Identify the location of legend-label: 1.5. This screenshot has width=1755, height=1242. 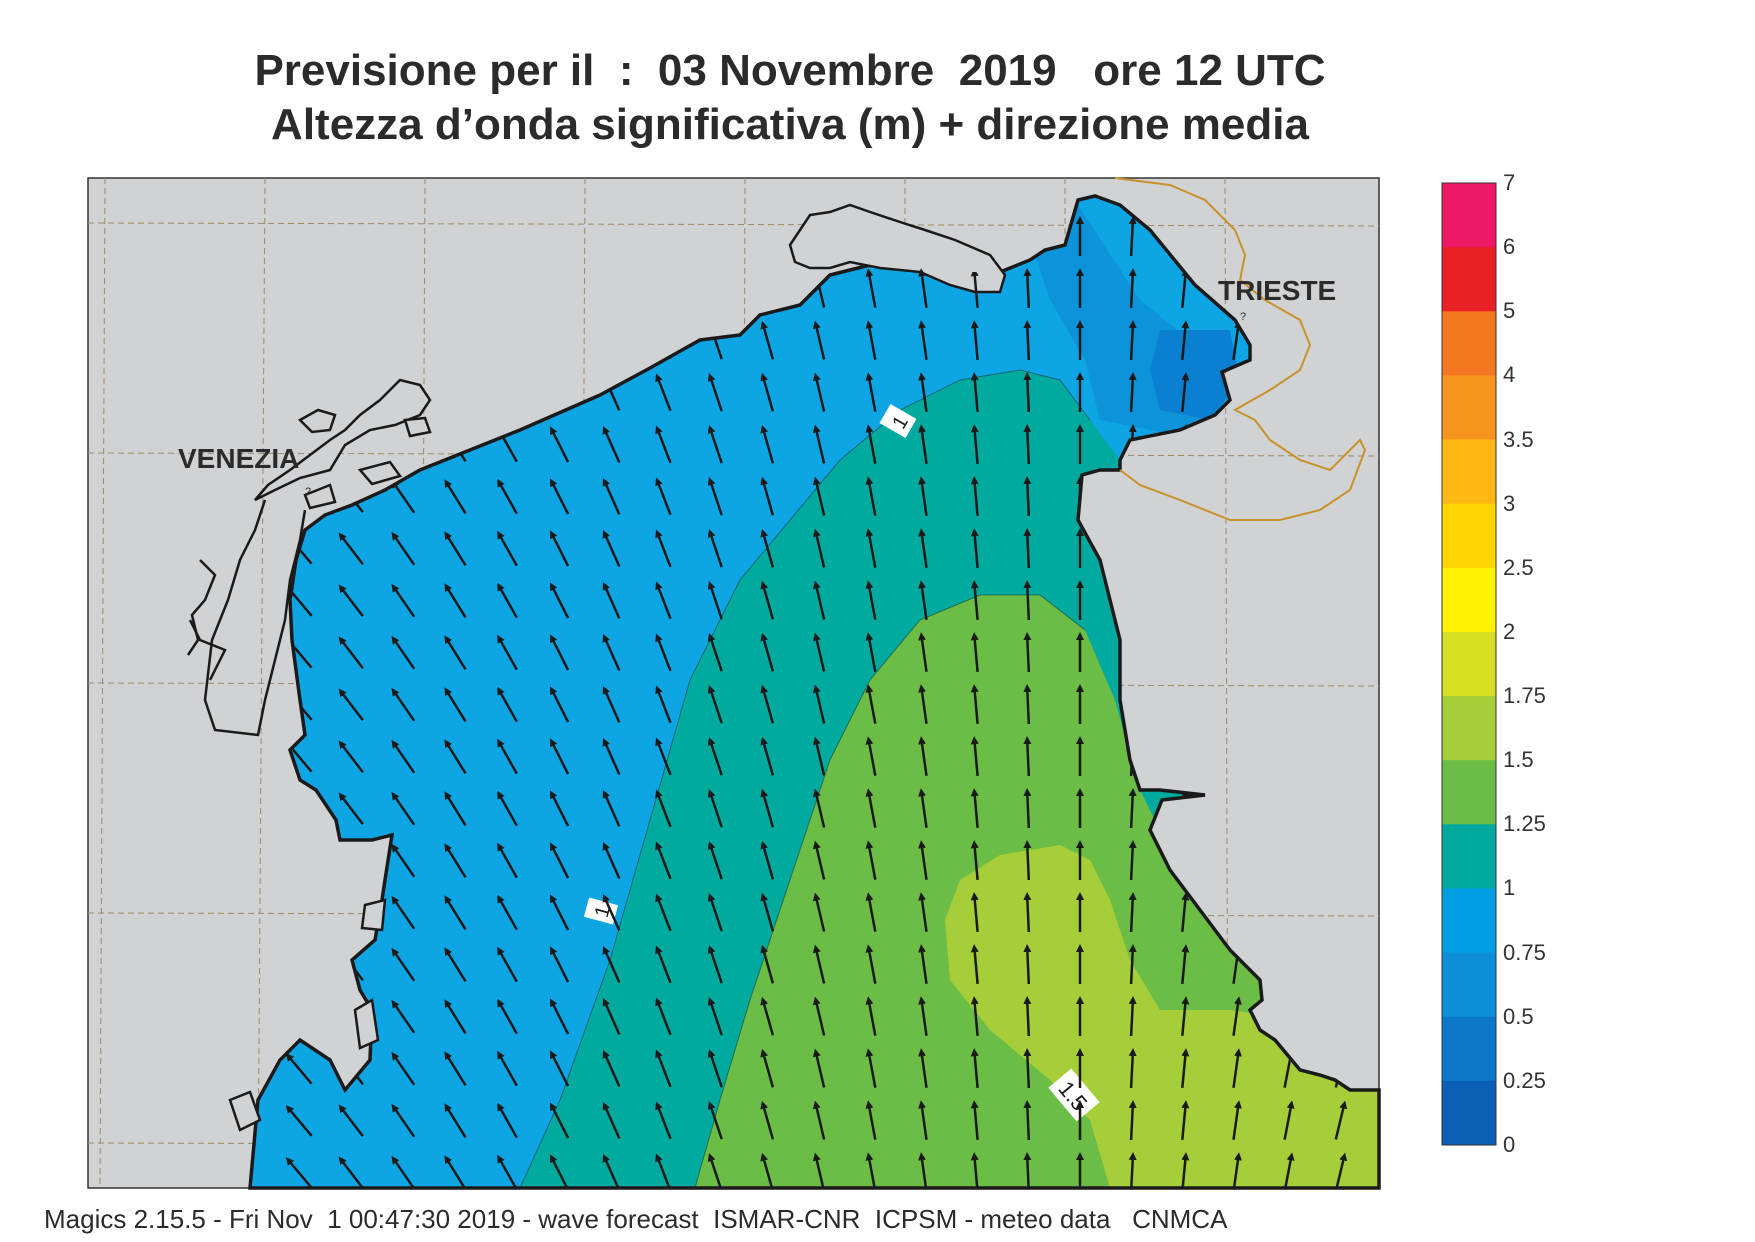
(1518, 760).